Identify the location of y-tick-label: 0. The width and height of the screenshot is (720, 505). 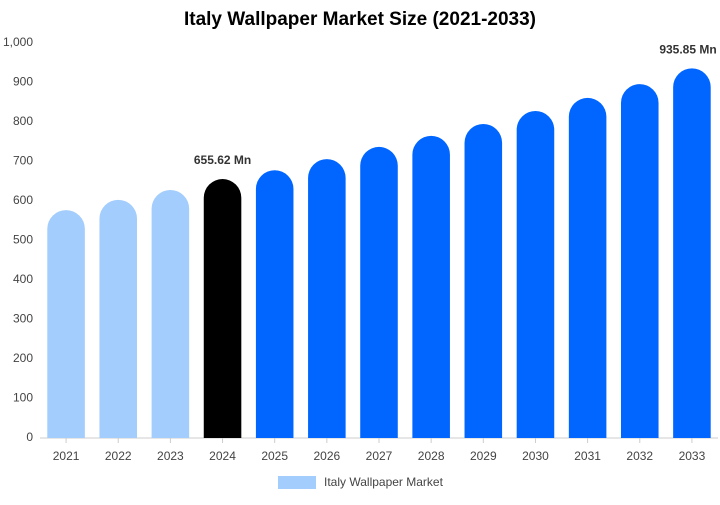
(29, 437).